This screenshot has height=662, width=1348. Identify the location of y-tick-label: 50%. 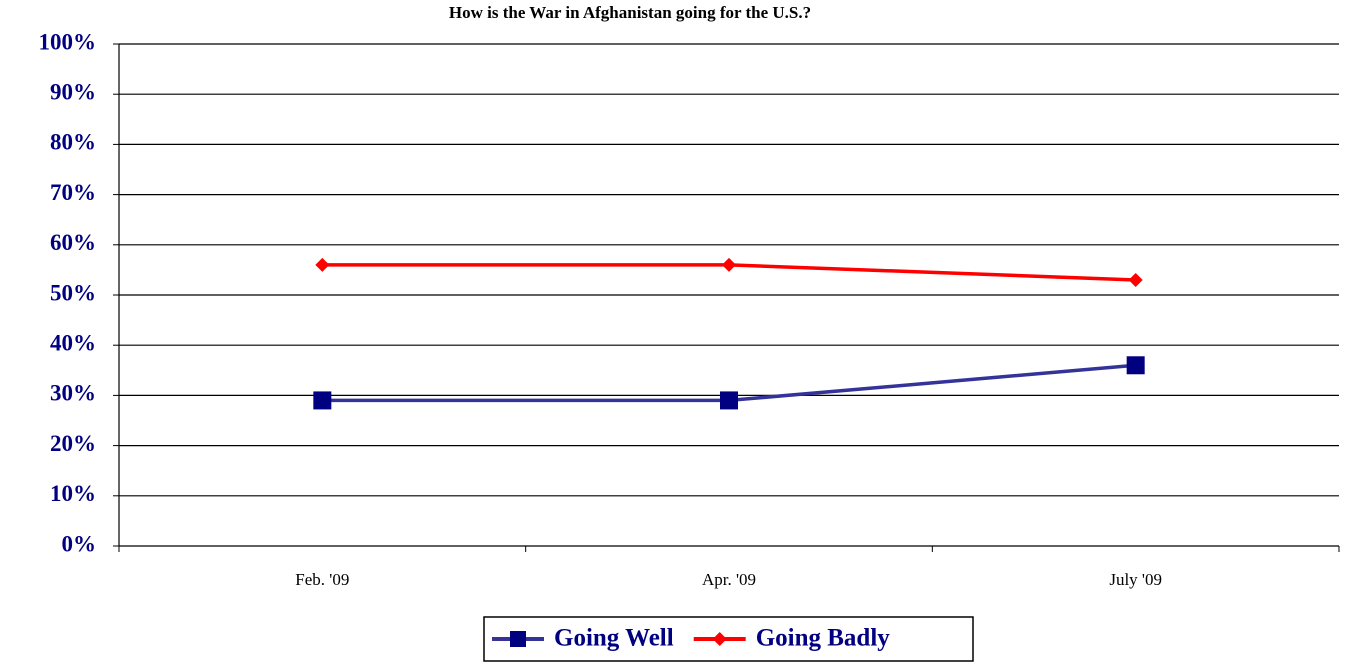
(73, 292).